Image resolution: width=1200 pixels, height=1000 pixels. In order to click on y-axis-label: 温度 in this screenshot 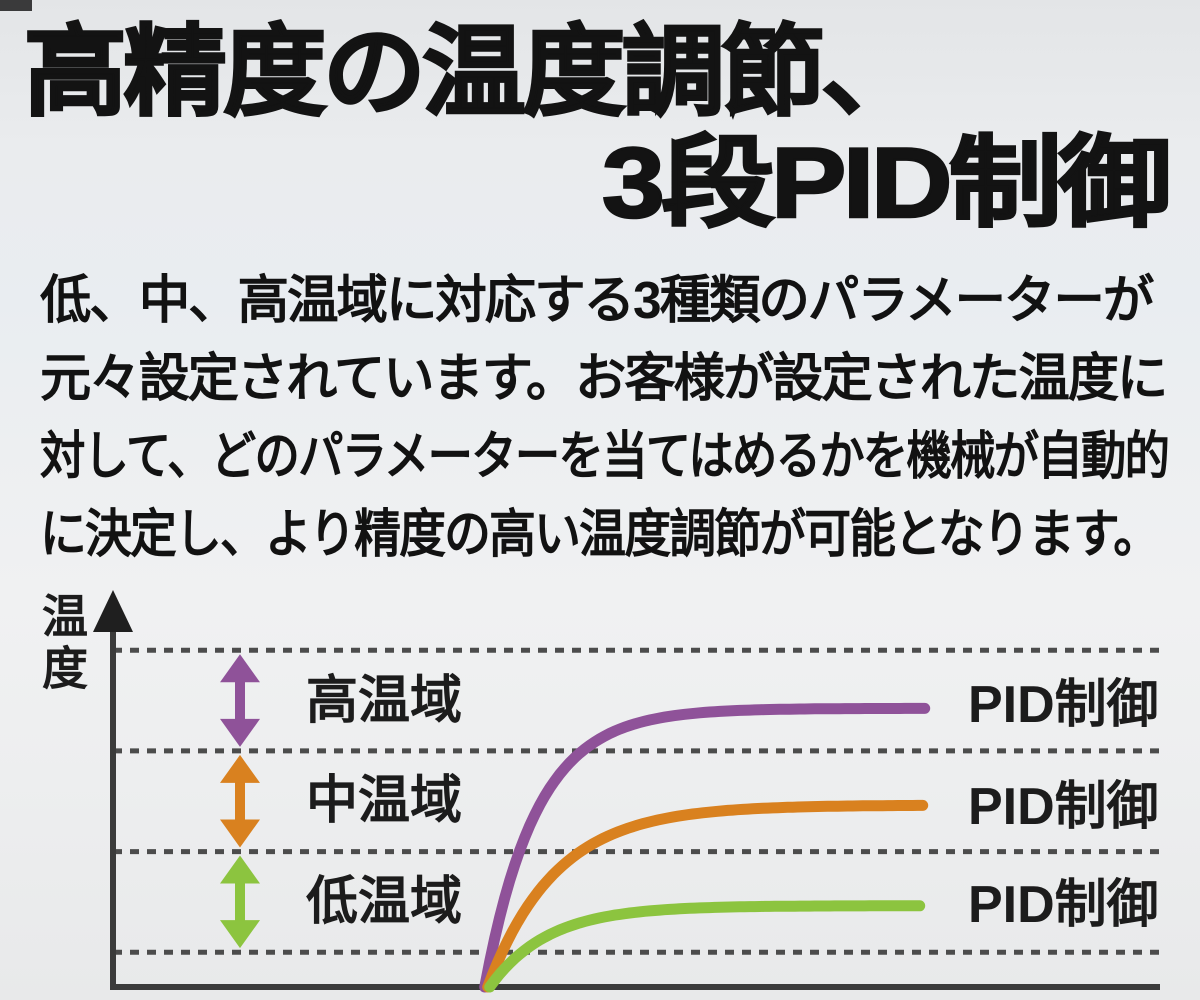, I will do `click(62, 644)`.